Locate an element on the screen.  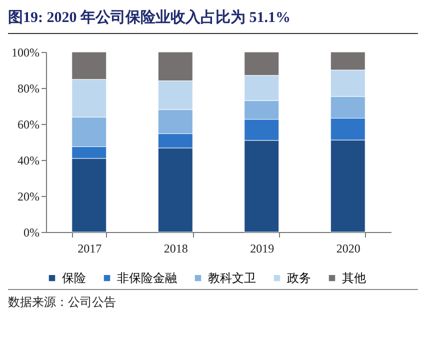
source-note: 数据来源：公司公告 is located at coordinates (213, 300).